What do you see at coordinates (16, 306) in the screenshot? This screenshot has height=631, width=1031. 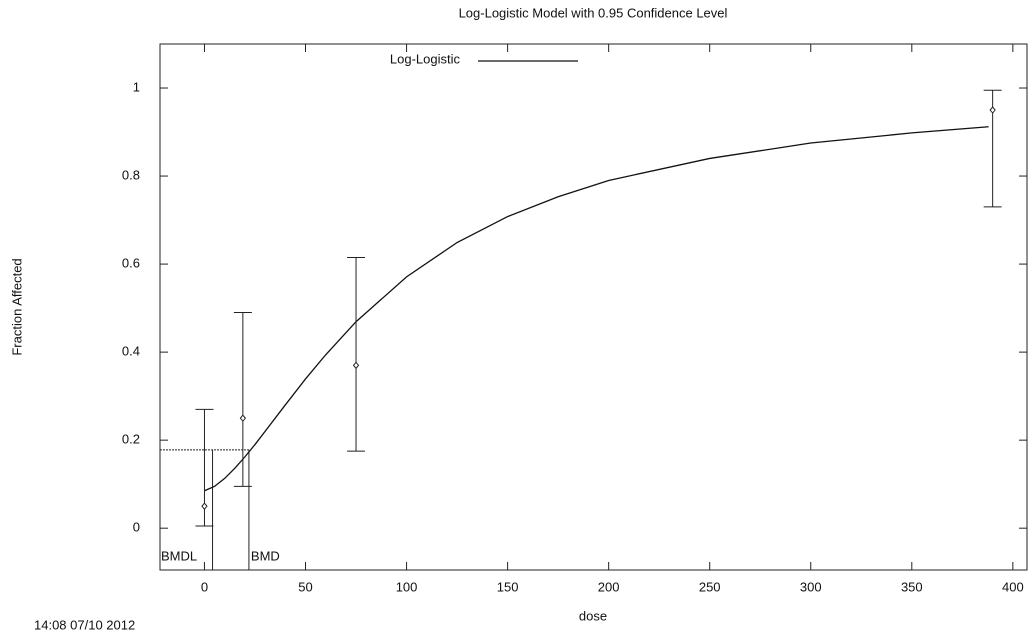 I see `y-axis-label: Fraction Affected` at bounding box center [16, 306].